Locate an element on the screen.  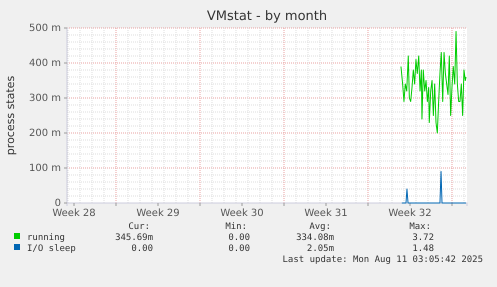
y-tick-label: 0 is located at coordinates (57, 204).